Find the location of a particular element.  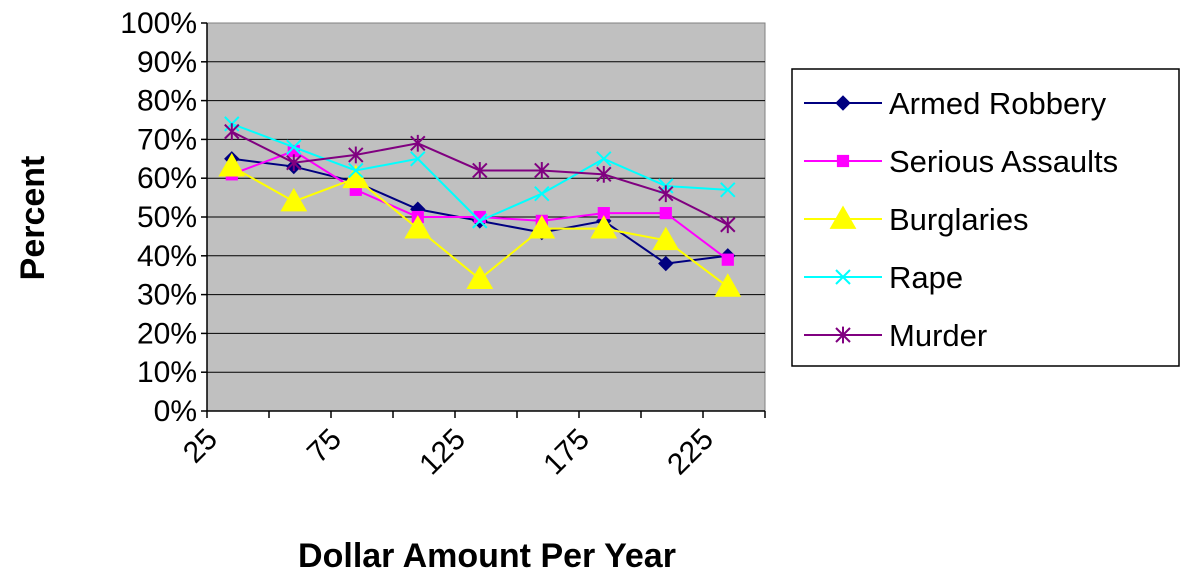

series-murder is located at coordinates (480, 178).